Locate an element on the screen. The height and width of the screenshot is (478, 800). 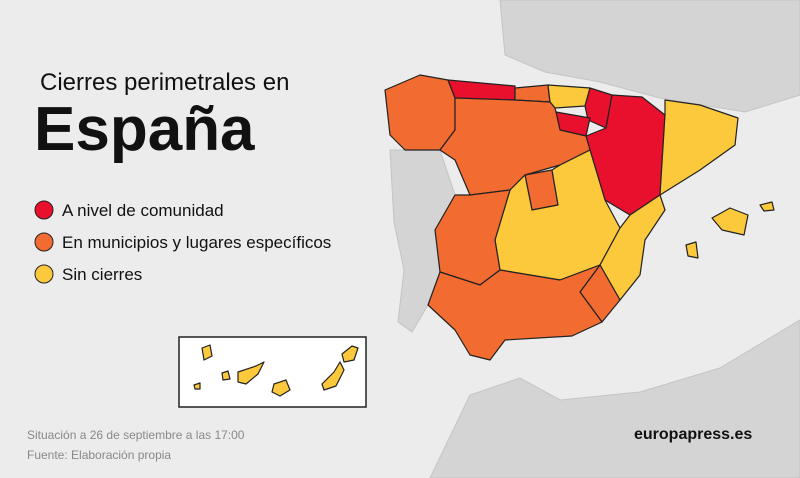
legend-label: En municipios y lugares específicos is located at coordinates (196, 242).